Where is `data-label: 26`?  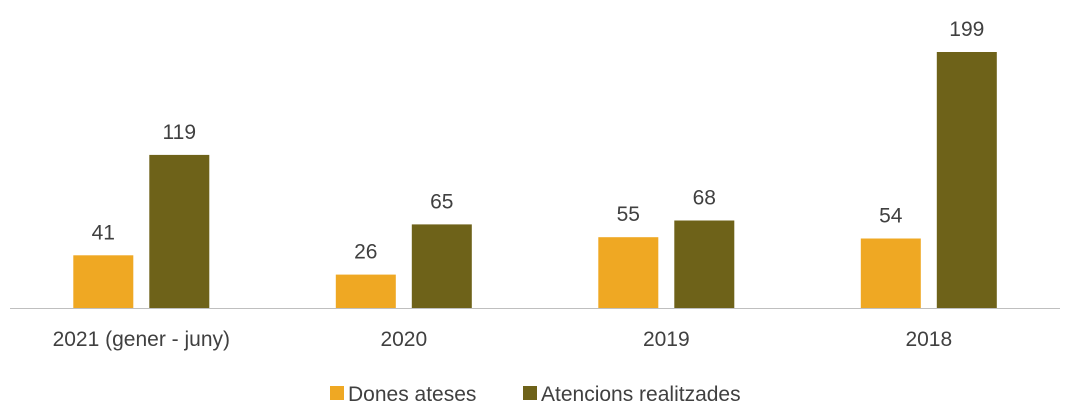 data-label: 26 is located at coordinates (365, 252).